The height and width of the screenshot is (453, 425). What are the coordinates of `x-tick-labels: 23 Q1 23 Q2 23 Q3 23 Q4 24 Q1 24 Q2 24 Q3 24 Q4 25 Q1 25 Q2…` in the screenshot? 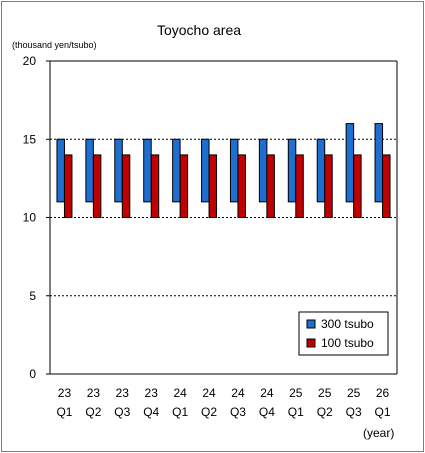 It's located at (223, 402).